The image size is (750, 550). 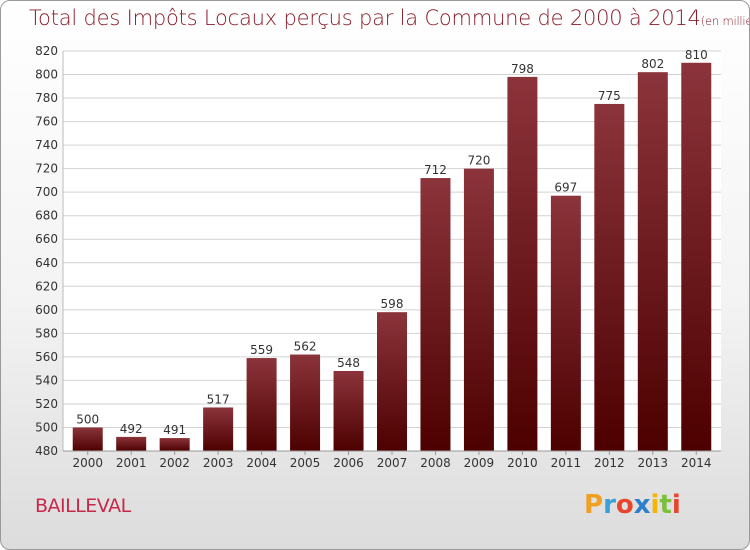 I want to click on x-tick-label: 2012, so click(x=609, y=463).